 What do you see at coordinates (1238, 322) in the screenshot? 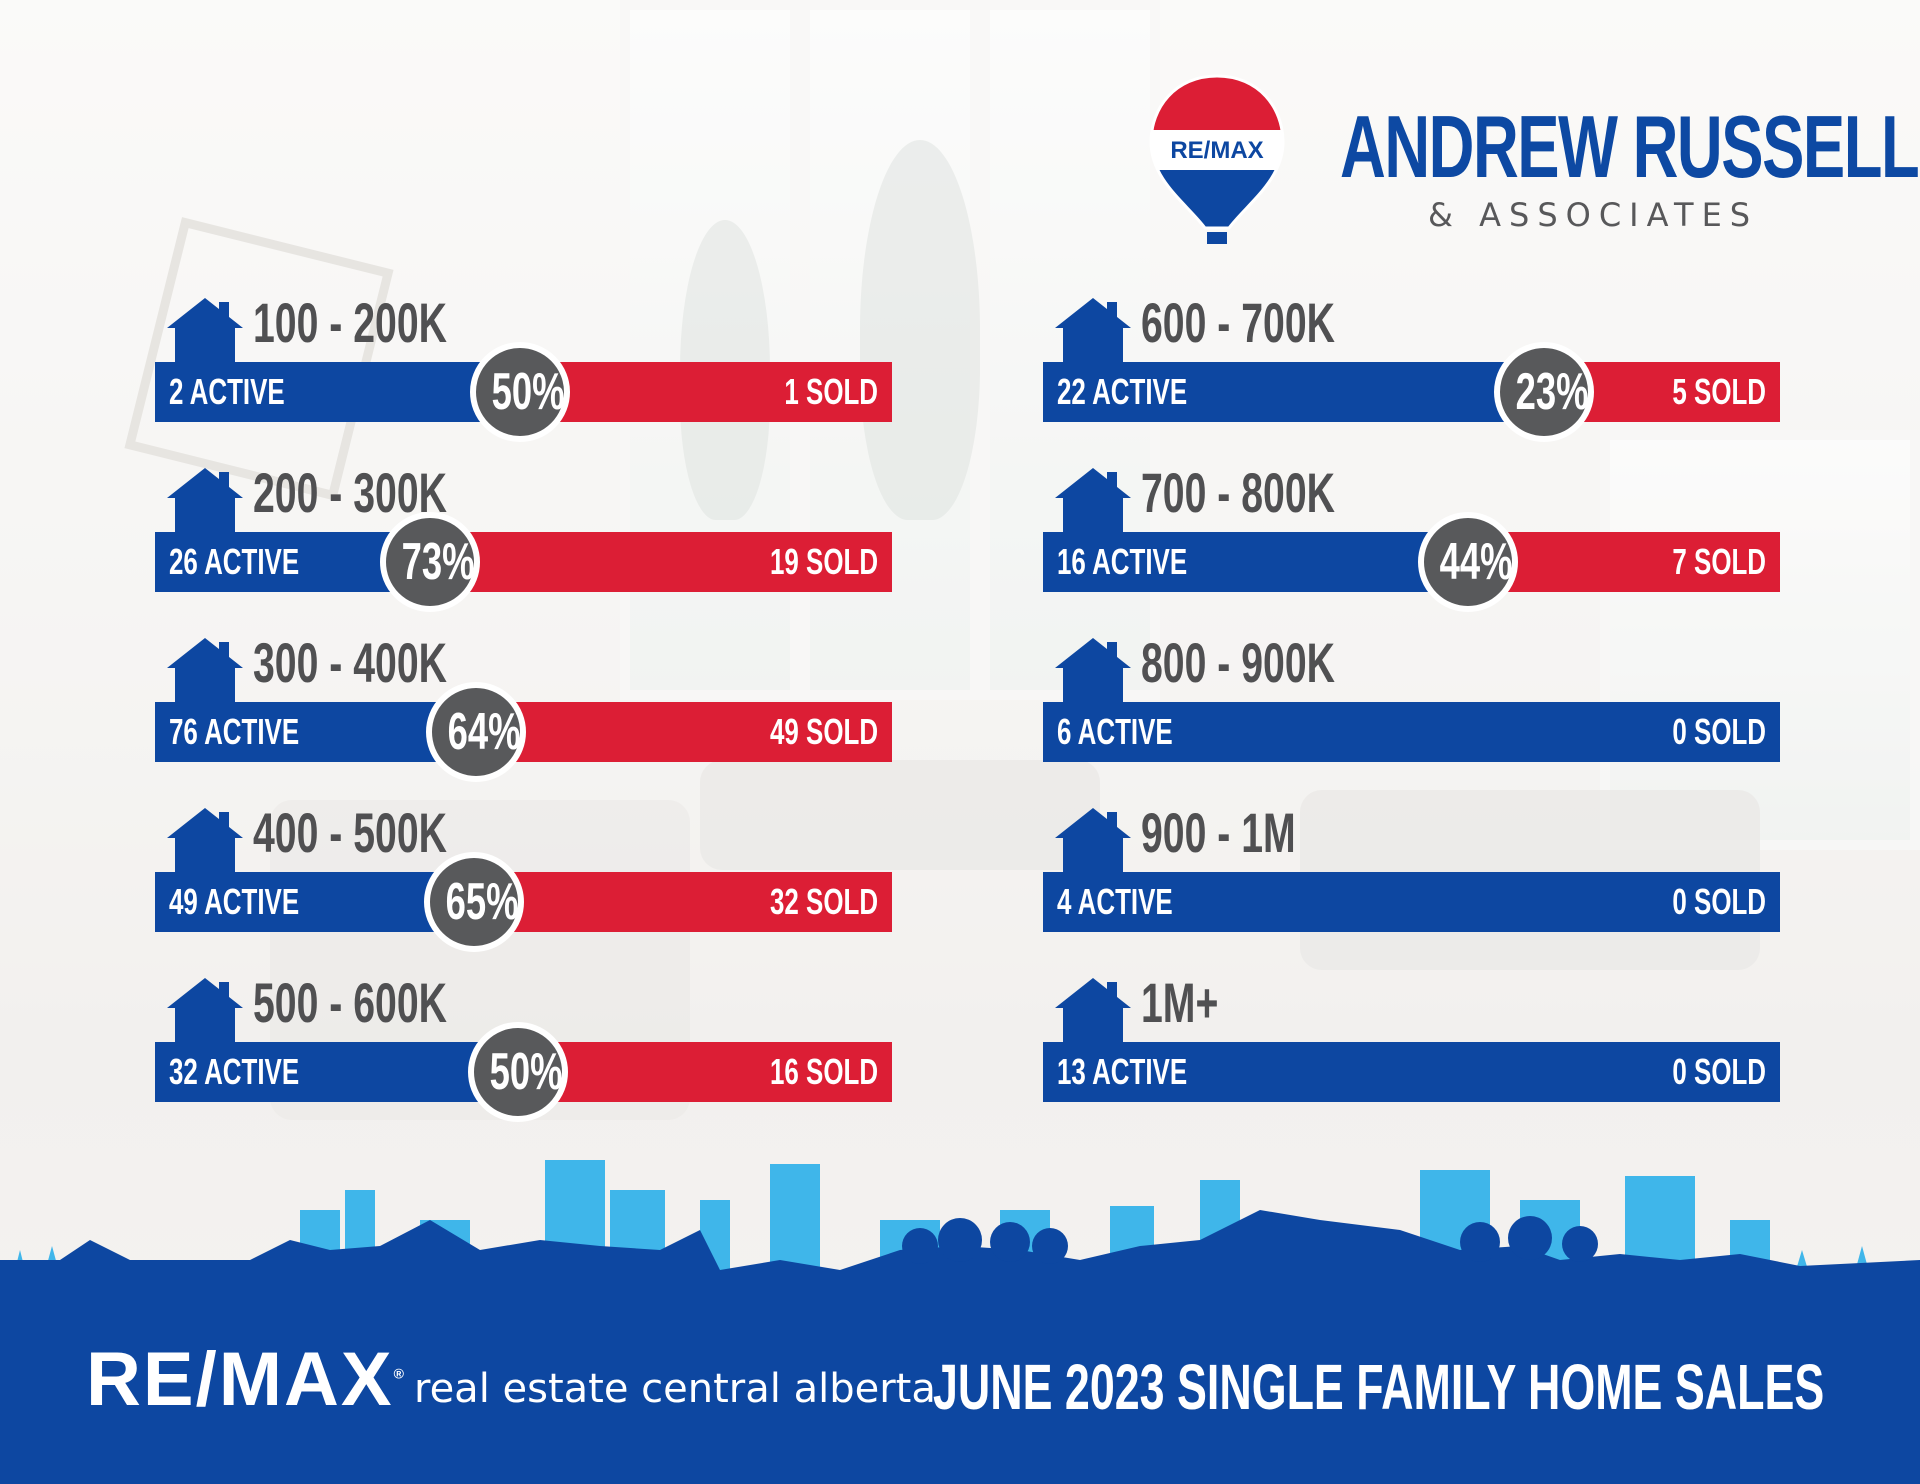
I see `price-range-label: 600 - 700K` at bounding box center [1238, 322].